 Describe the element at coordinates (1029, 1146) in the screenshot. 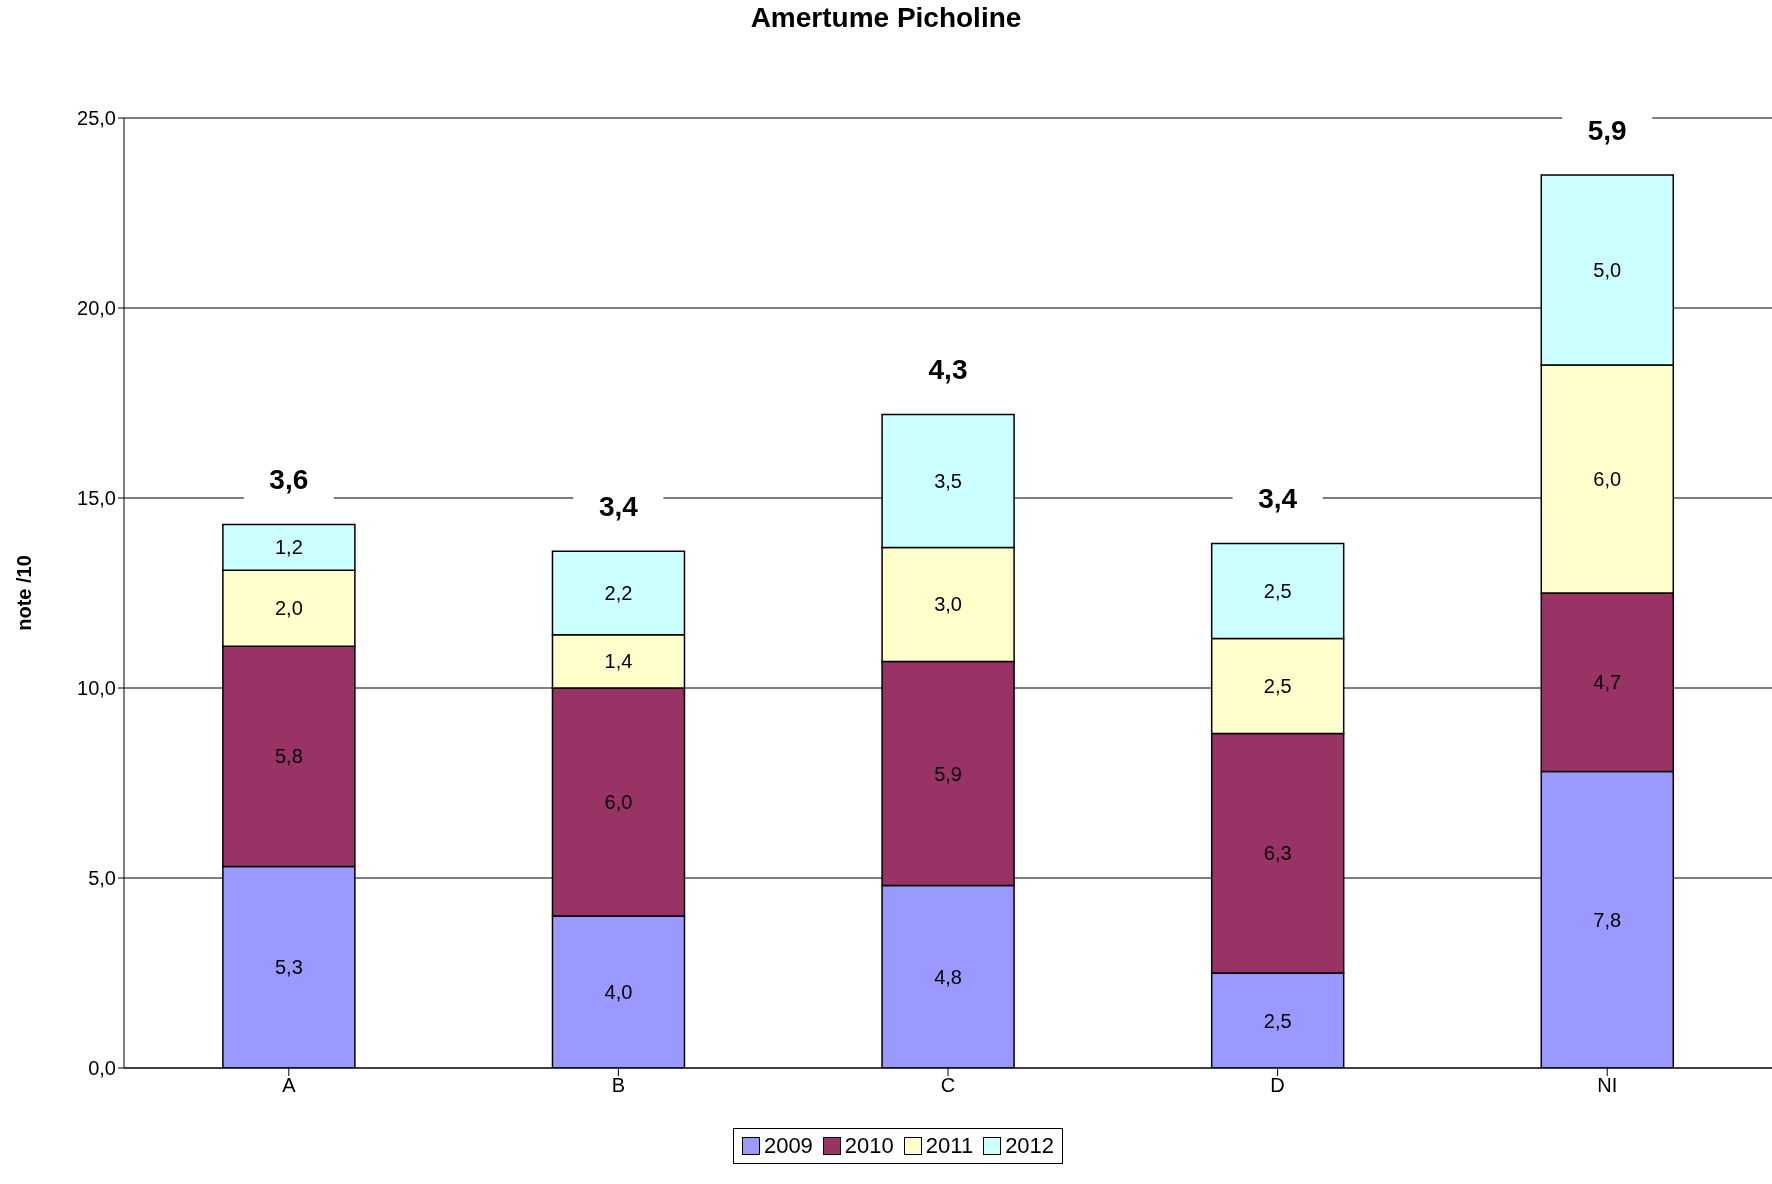

I see `legend-label: 2012` at that location.